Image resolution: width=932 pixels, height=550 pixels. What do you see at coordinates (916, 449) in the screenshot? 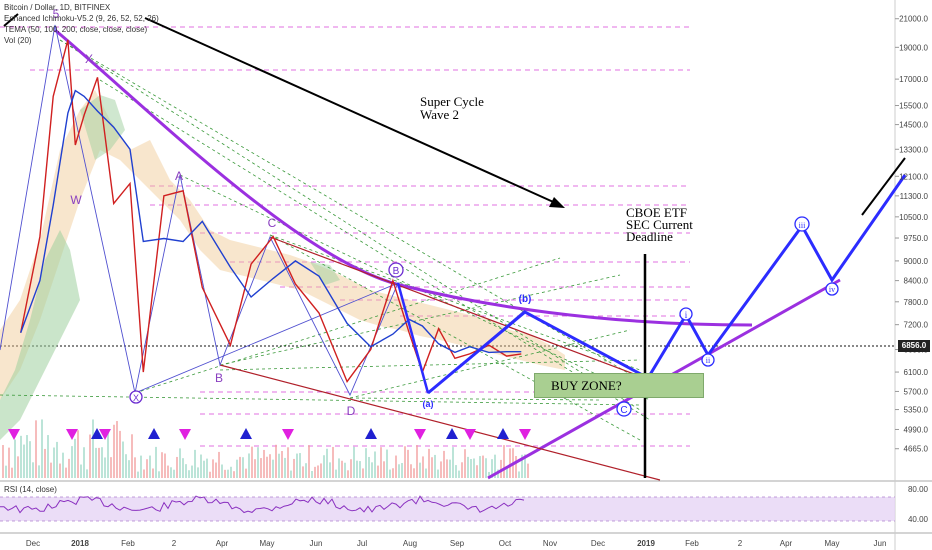
I see `y-tick-label: 4665.0` at bounding box center [916, 449].